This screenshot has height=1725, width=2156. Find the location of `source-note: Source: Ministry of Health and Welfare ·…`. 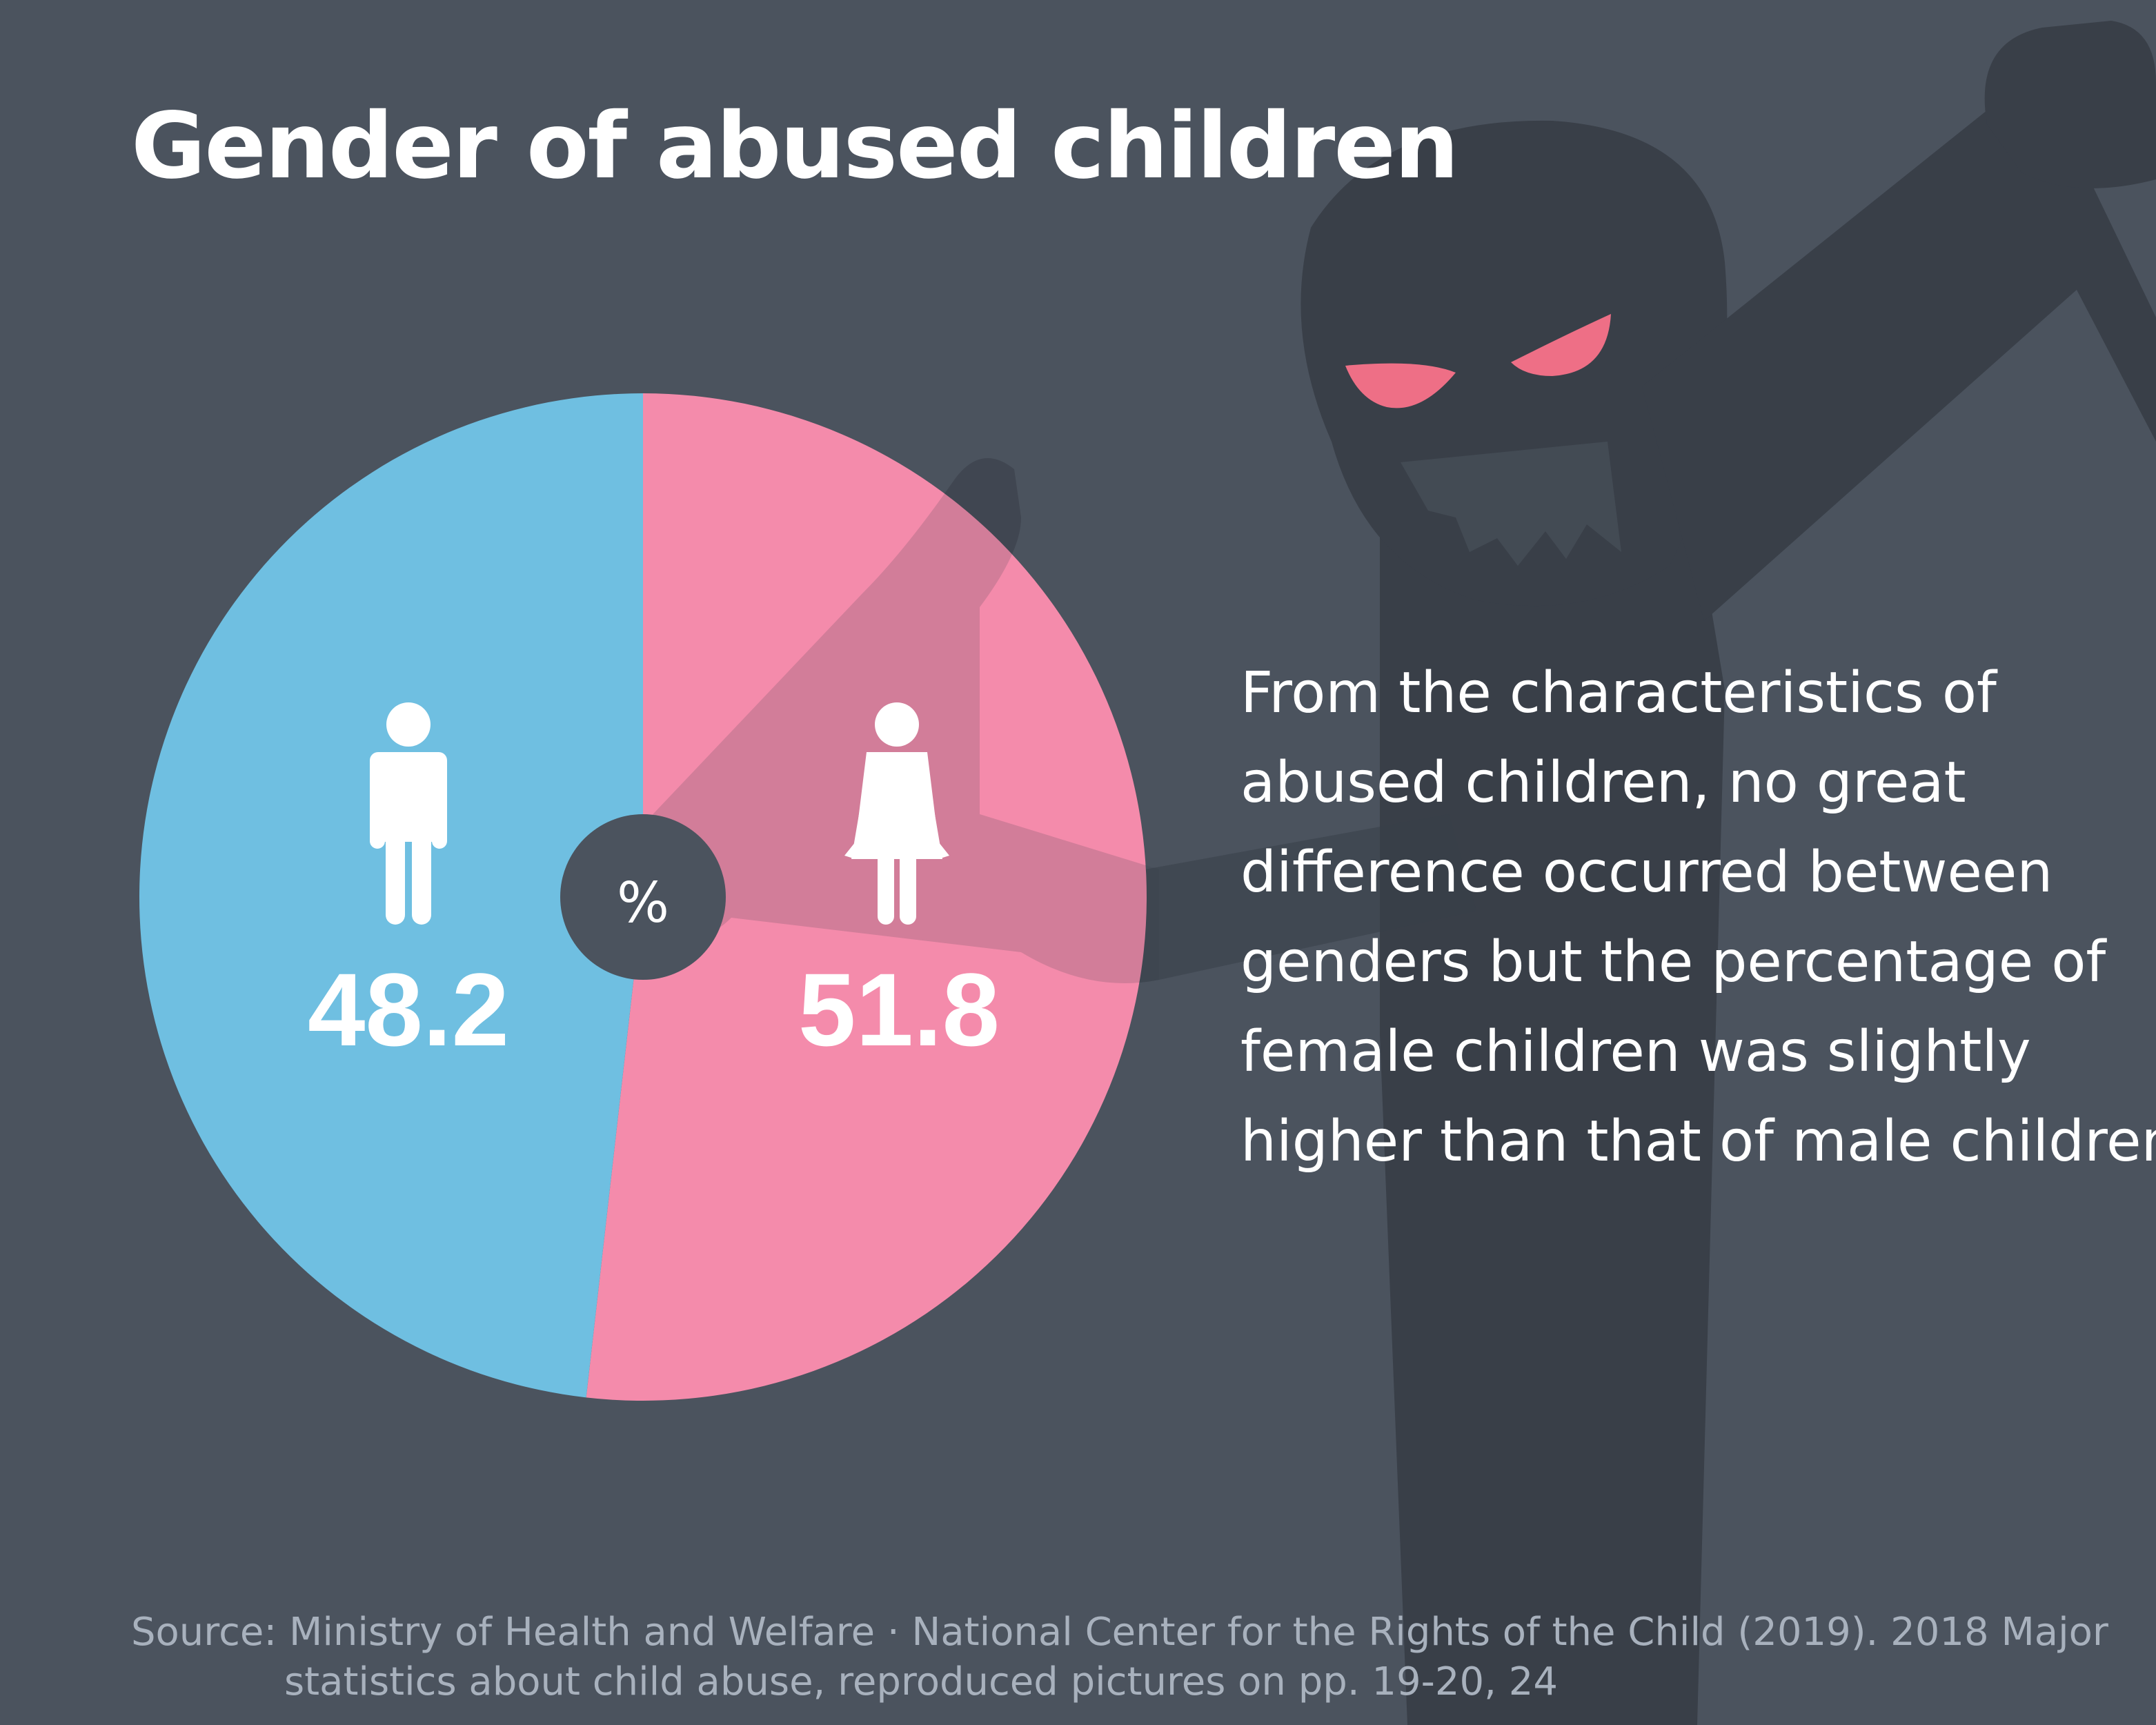

source-note: Source: Ministry of Health and Welfare ·… is located at coordinates (1119, 1657).